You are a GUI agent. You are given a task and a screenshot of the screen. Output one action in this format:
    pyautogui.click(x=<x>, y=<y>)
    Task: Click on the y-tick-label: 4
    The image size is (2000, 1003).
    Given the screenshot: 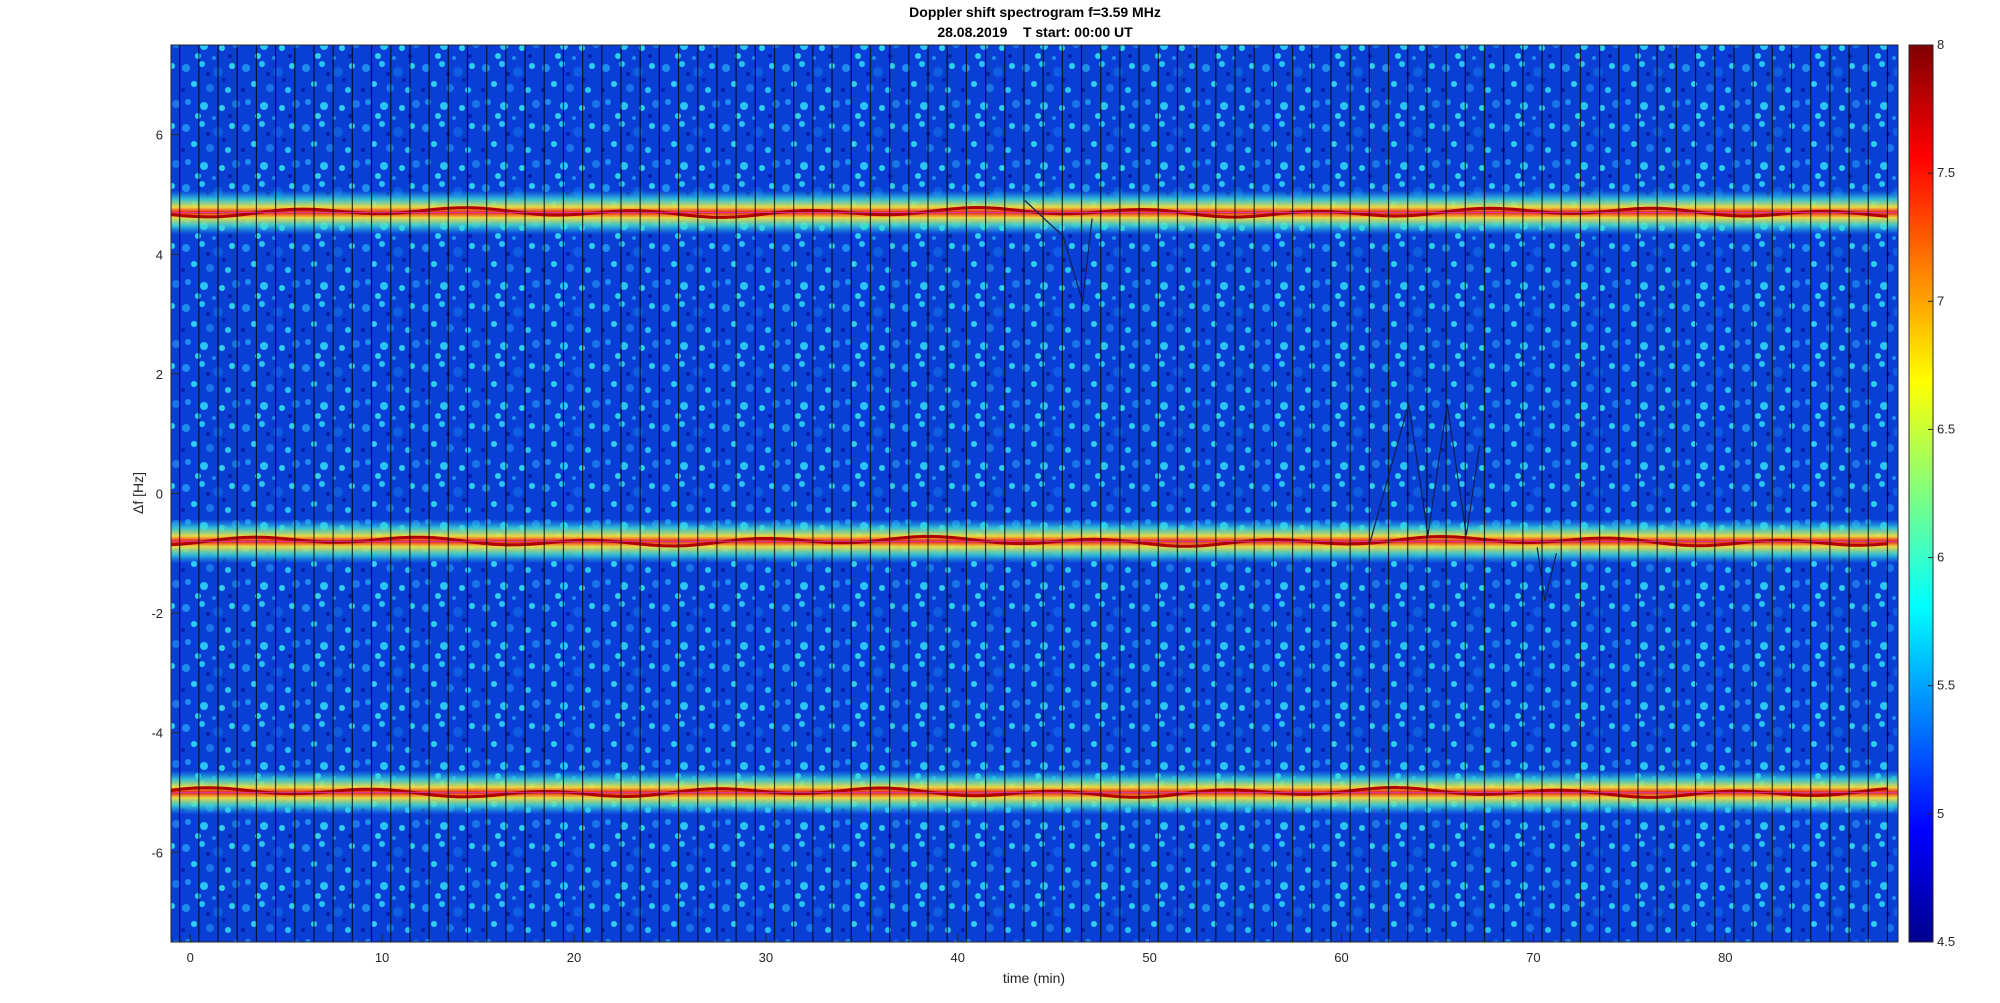 What is the action you would take?
    pyautogui.click(x=159, y=254)
    